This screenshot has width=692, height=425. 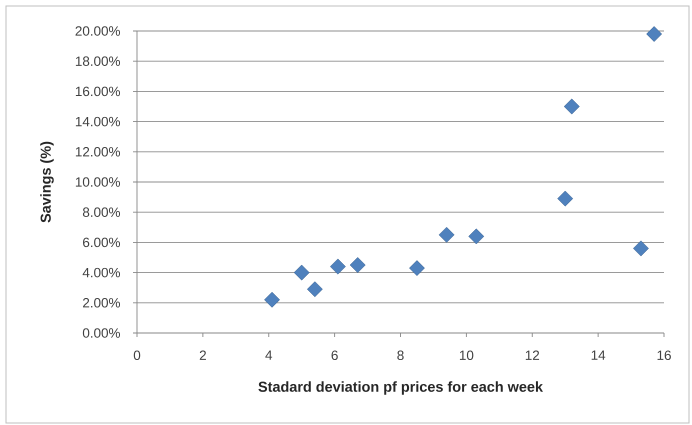 I want to click on y-tick-label: 4.00%, so click(x=101, y=273).